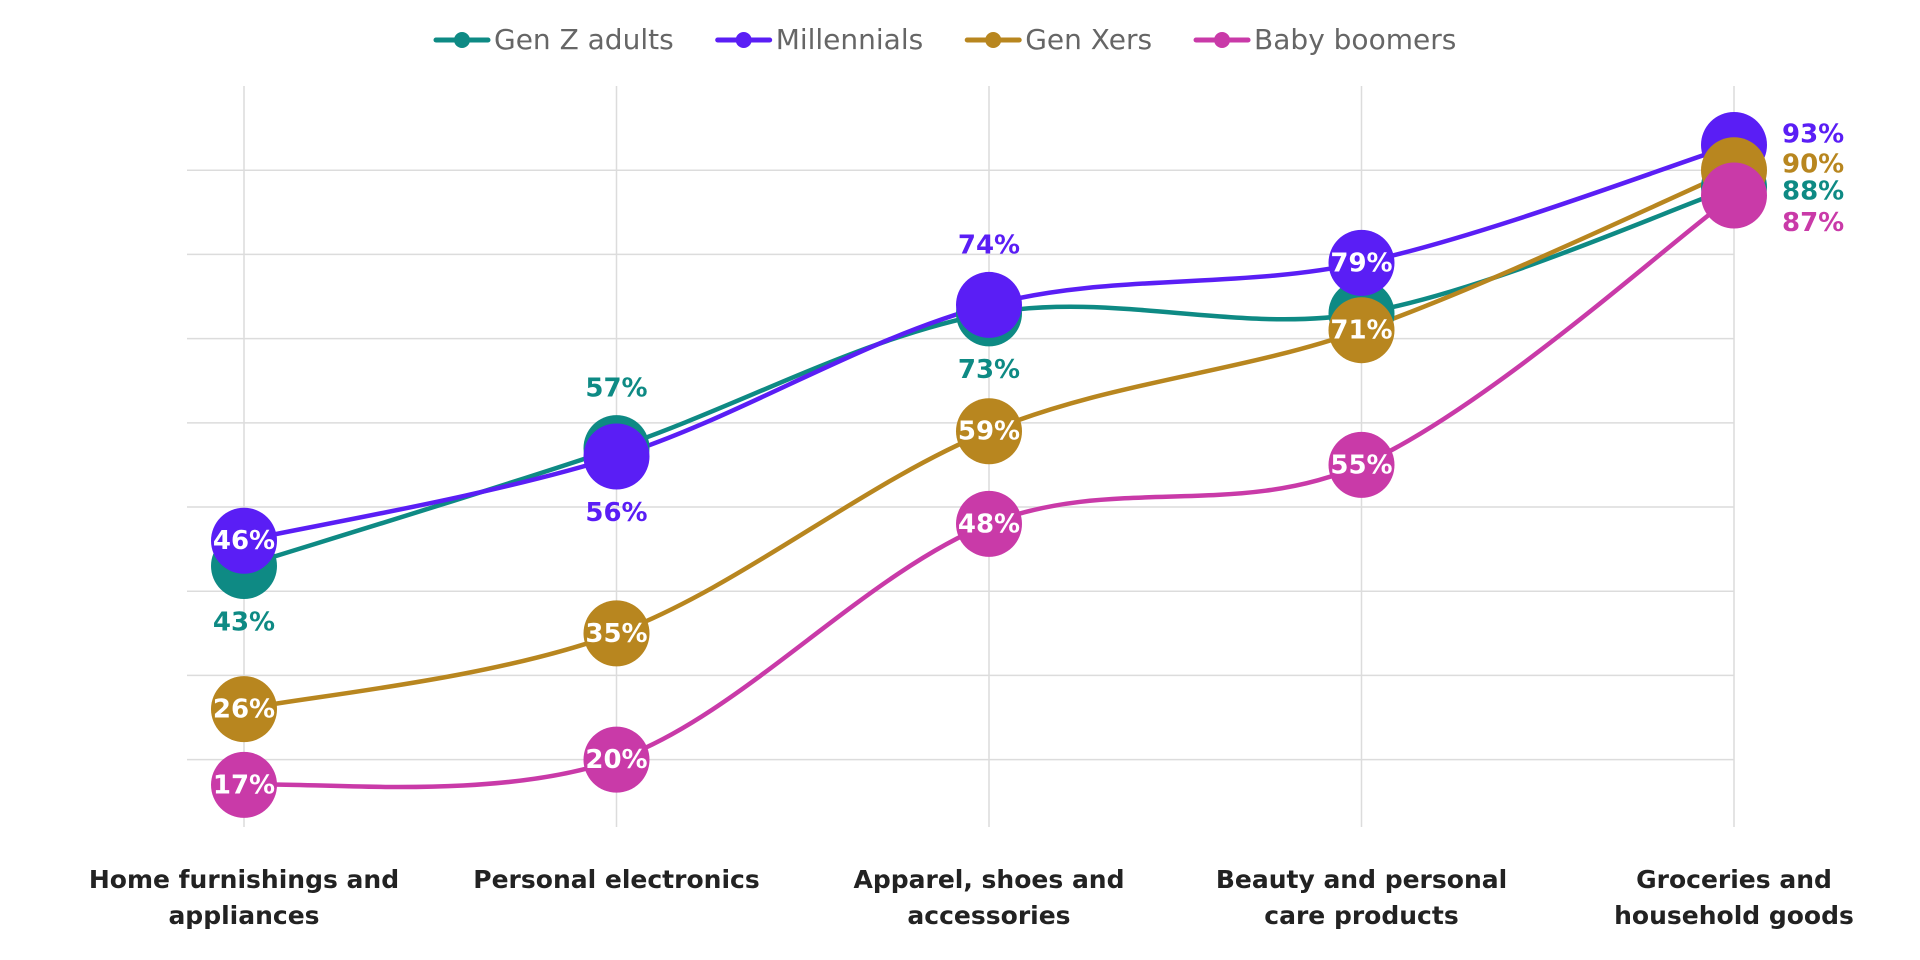 The width and height of the screenshot is (1920, 960). I want to click on value-label: 71%, so click(1361, 331).